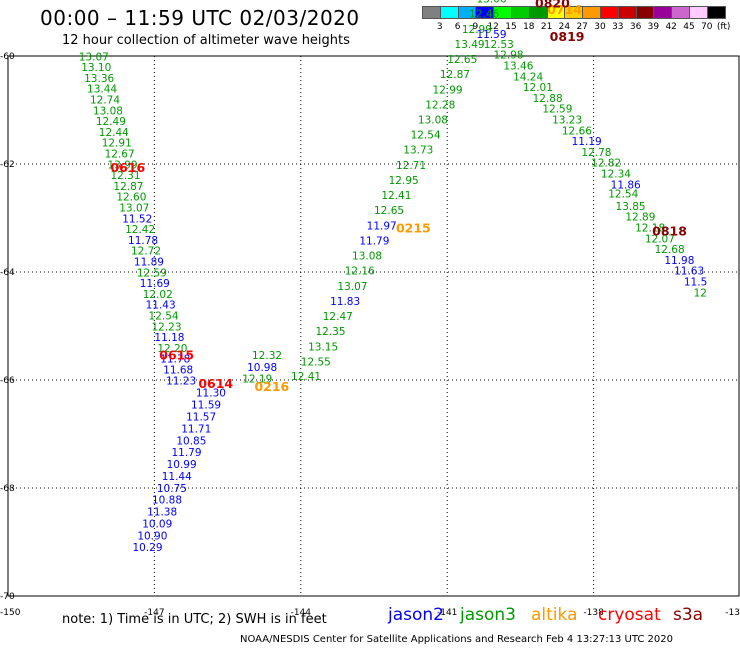  Describe the element at coordinates (440, 105) in the screenshot. I see `wave-height-label: 12.28` at that location.